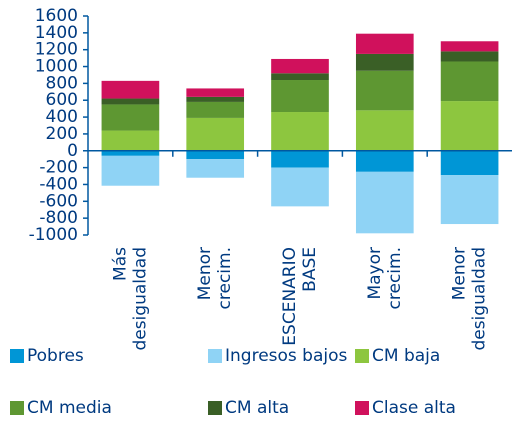 The height and width of the screenshot is (439, 521). I want to click on x-tick-label: Más, so click(120, 264).